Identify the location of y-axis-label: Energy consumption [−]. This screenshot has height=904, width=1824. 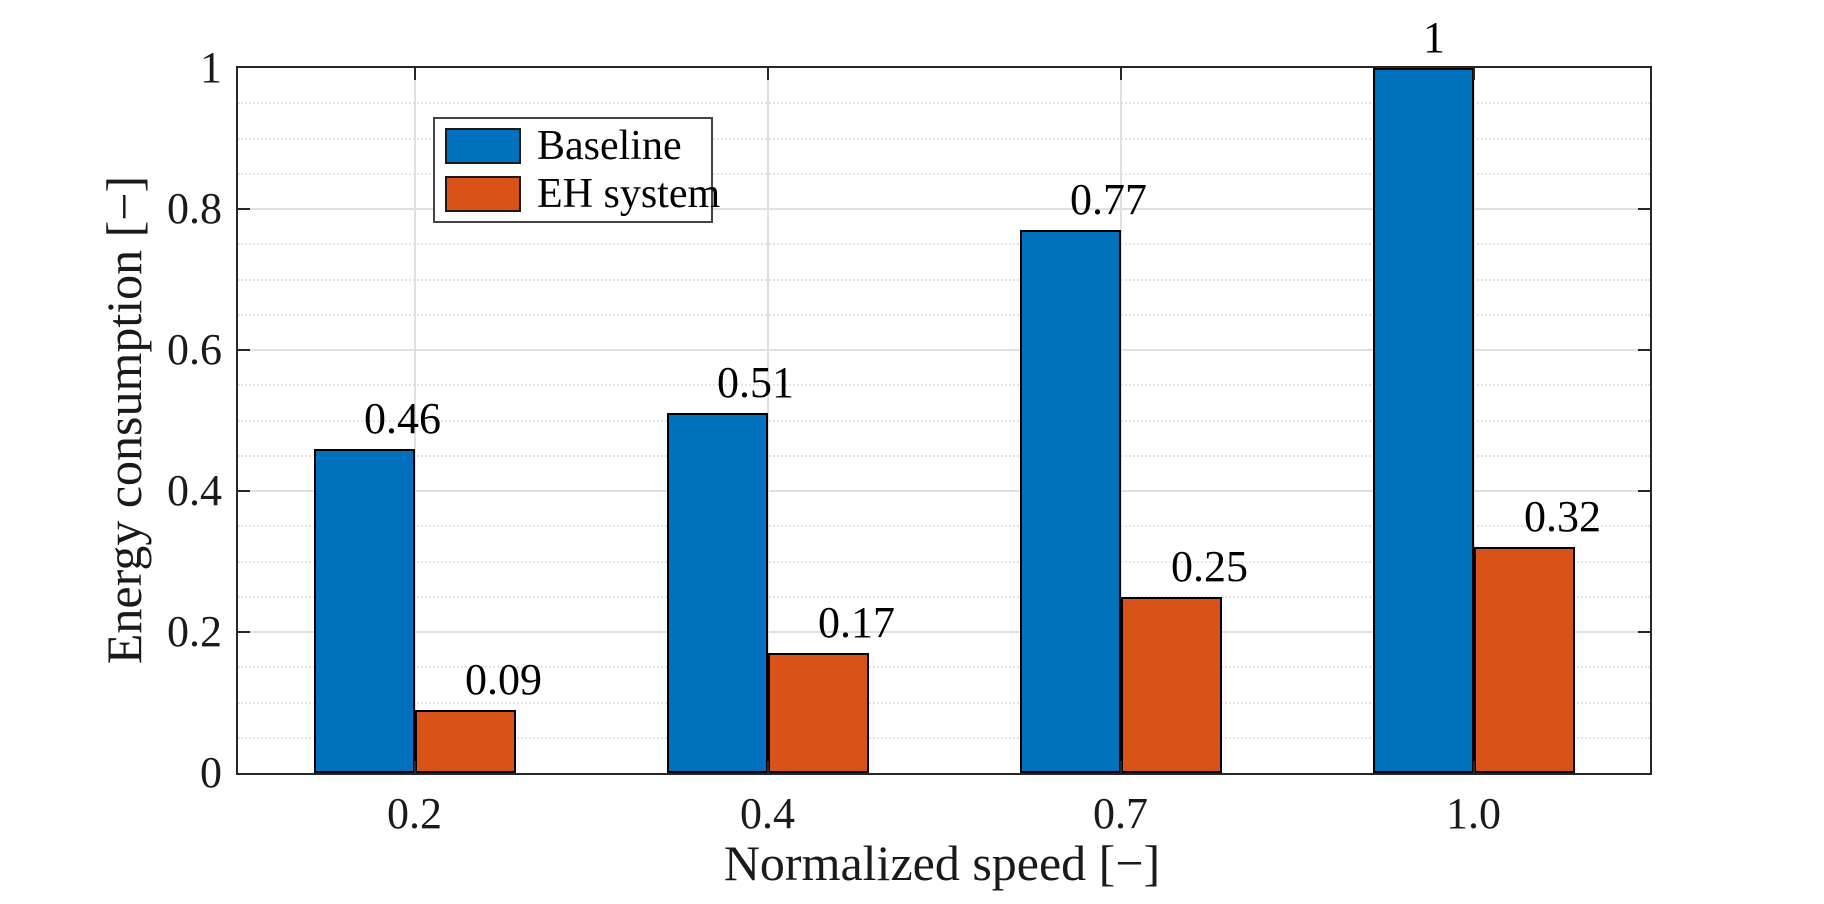
(124, 420).